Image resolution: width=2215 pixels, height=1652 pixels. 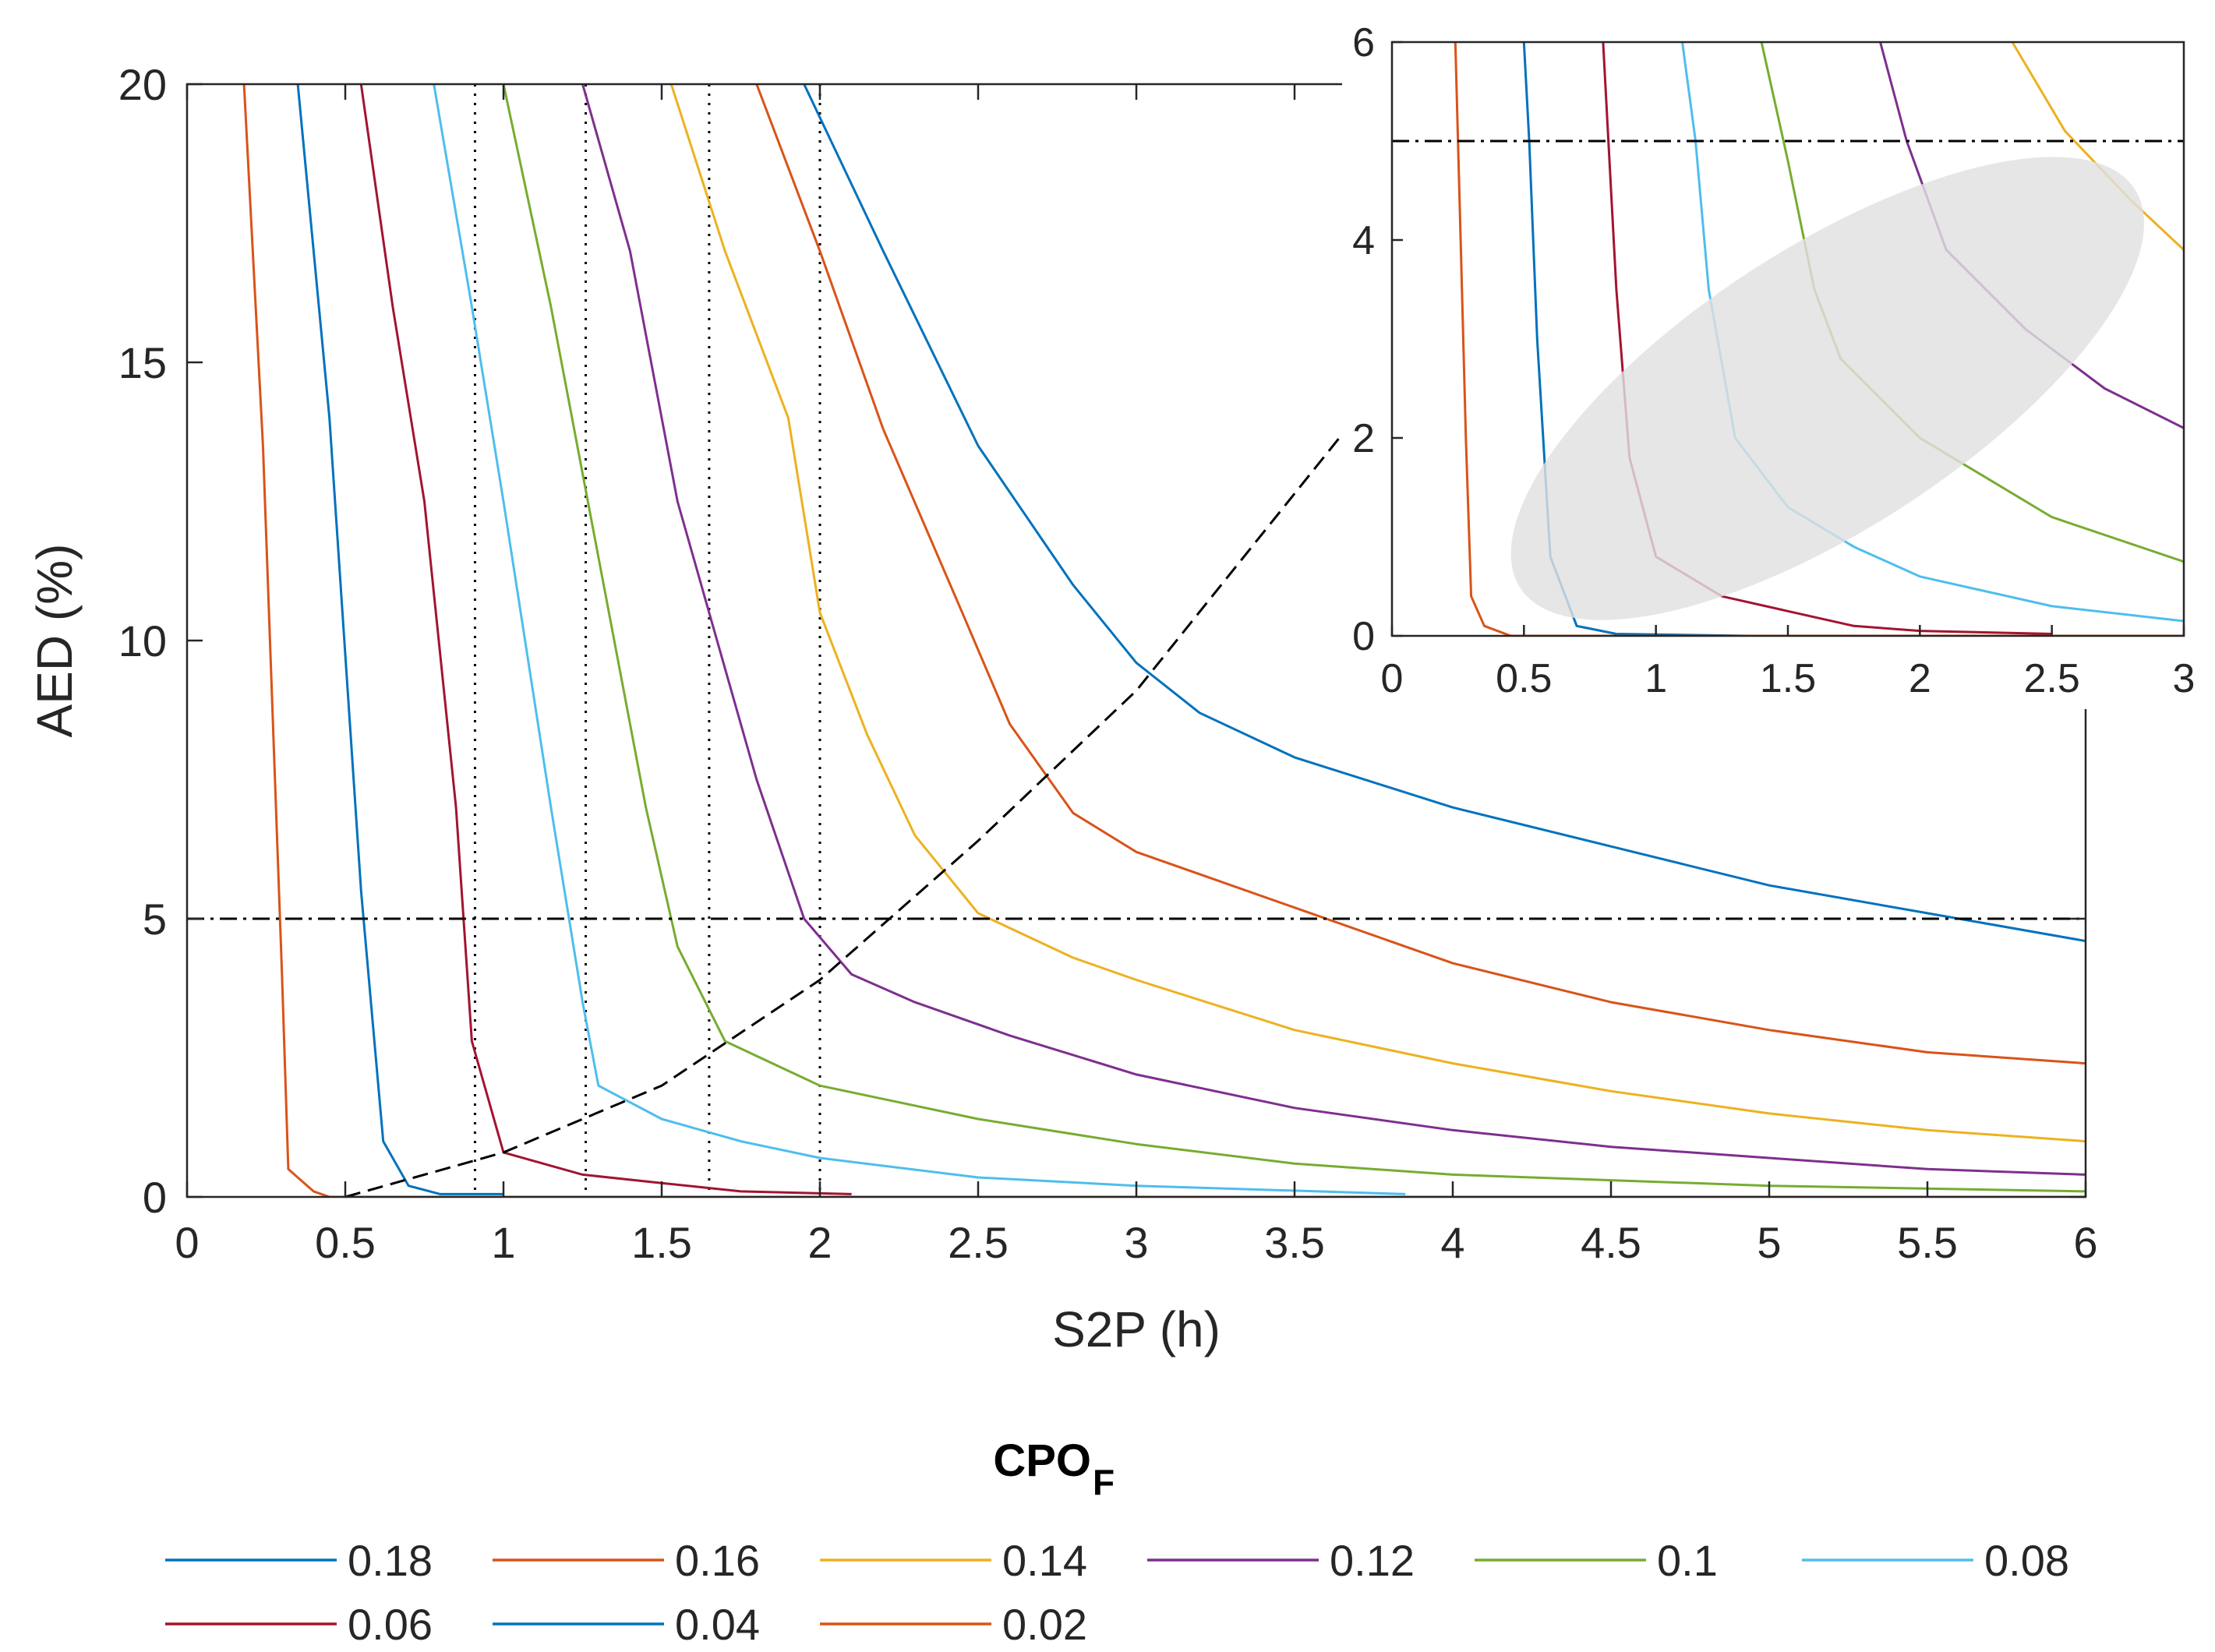 What do you see at coordinates (142, 640) in the screenshot?
I see `y-tick-label: 10` at bounding box center [142, 640].